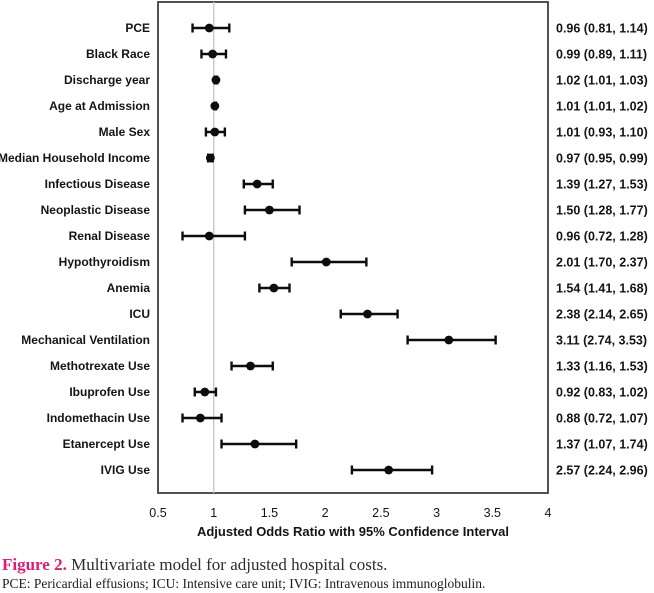 This screenshot has height=593, width=654. What do you see at coordinates (96, 210) in the screenshot?
I see `row-label: Neoplastic Disease` at bounding box center [96, 210].